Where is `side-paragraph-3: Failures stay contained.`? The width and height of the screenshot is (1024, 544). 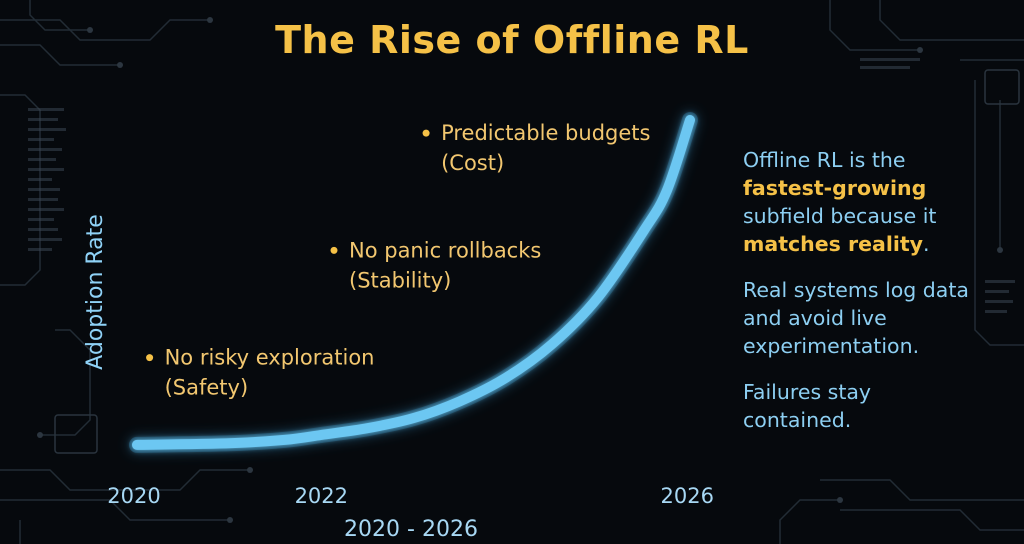
side-paragraph-3: Failures stay contained. is located at coordinates (807, 406).